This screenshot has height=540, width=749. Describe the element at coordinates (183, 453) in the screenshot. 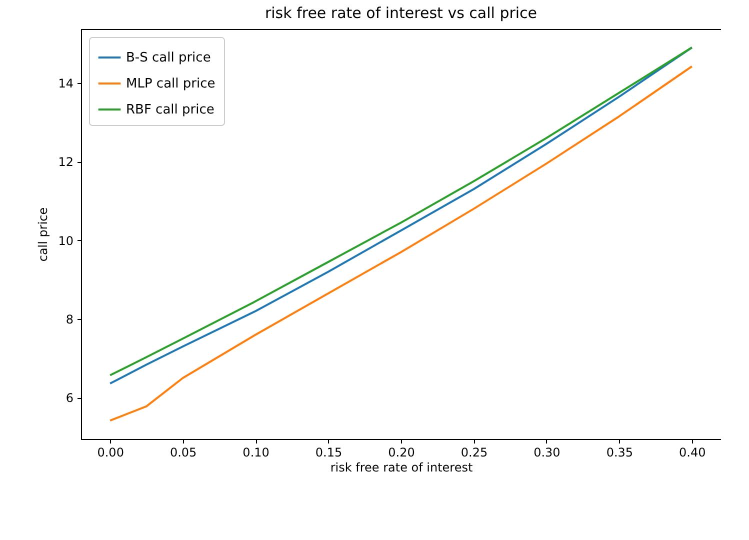

I see `x-tick-label: 0.05` at that location.